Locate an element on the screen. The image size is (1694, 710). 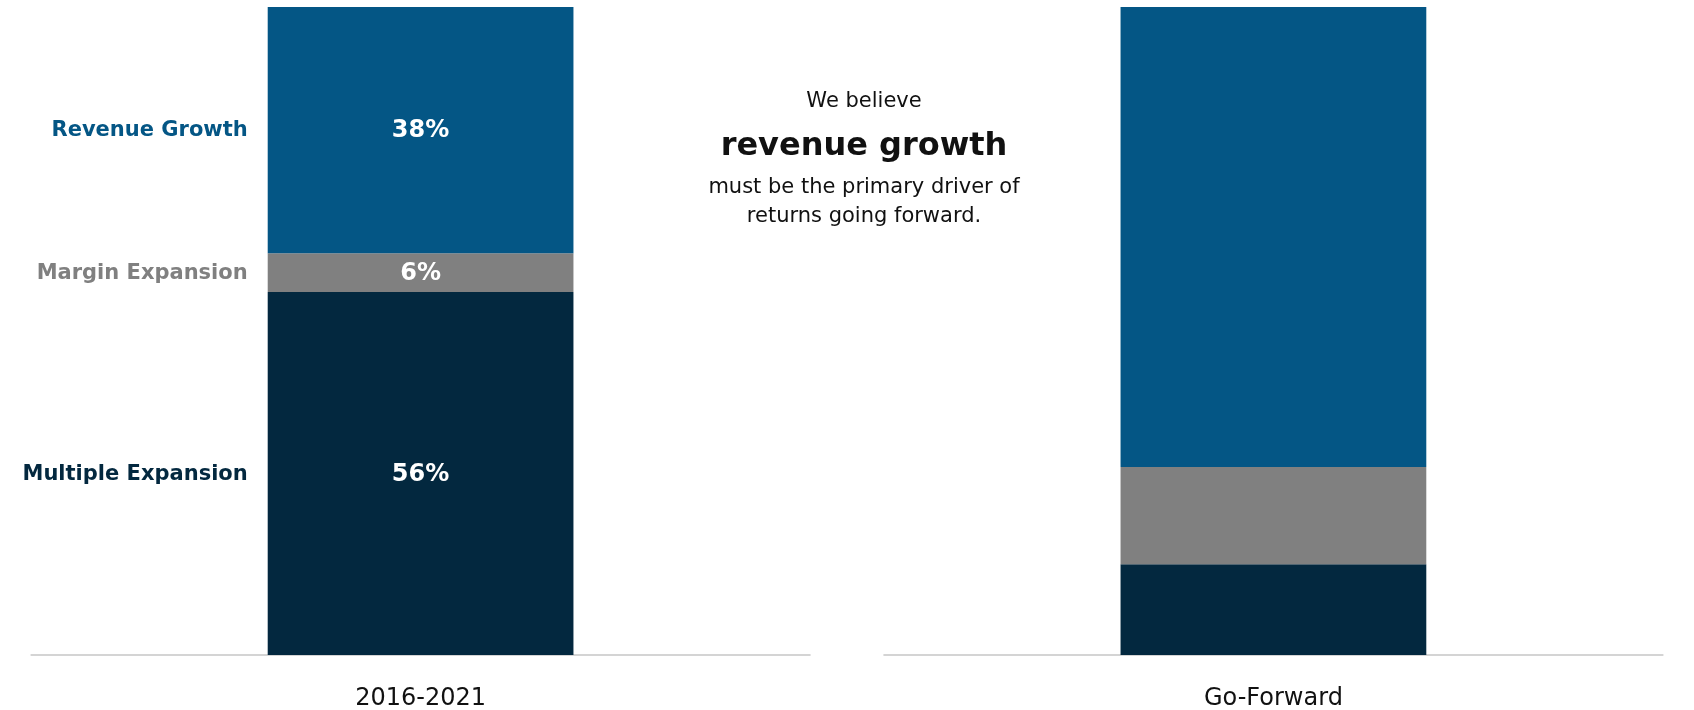
data-label: 38% is located at coordinates (420, 129).